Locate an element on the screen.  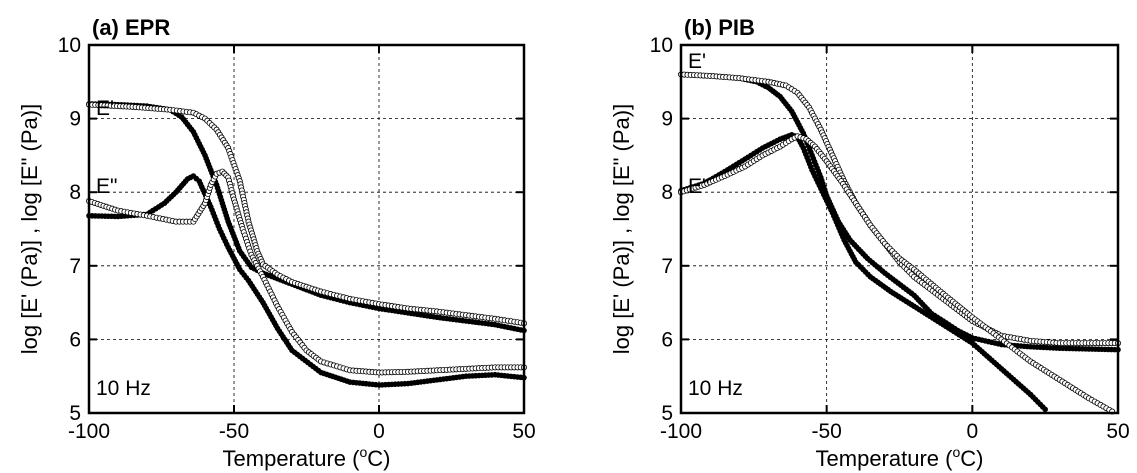
data-point is located at coordinates (1045, 409).